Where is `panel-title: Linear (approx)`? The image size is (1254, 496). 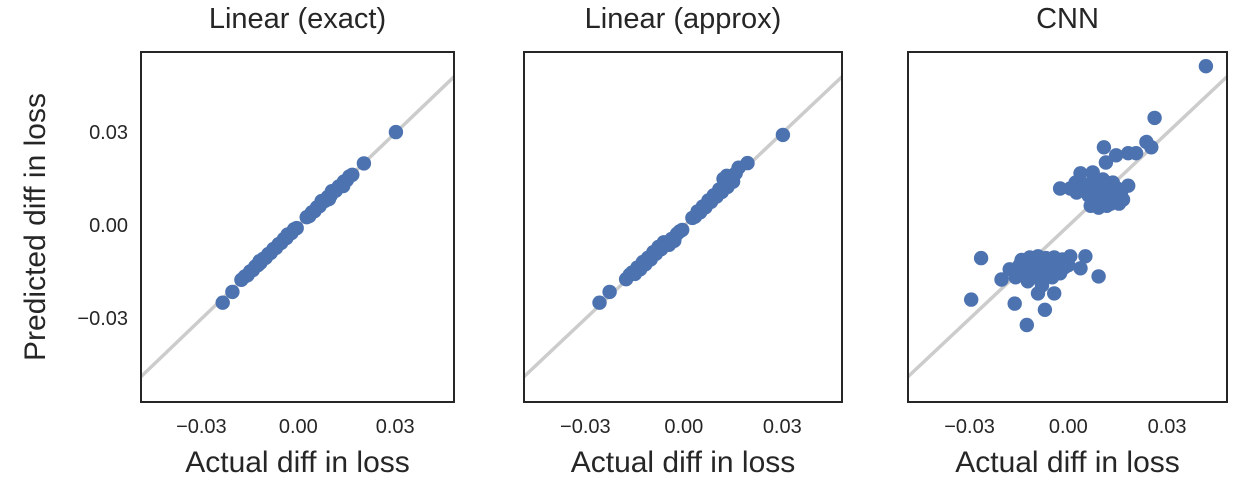 panel-title: Linear (approx) is located at coordinates (683, 19).